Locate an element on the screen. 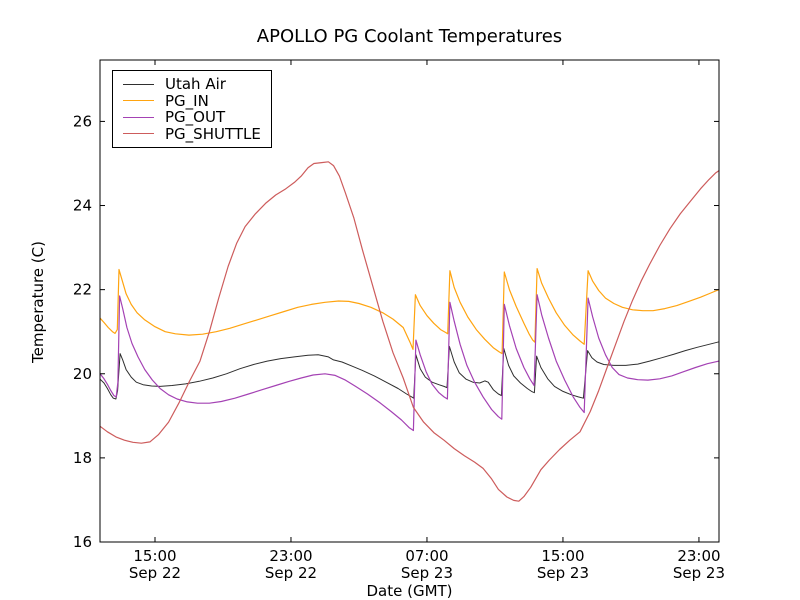  utah-air-line-swatch is located at coordinates (138, 84).